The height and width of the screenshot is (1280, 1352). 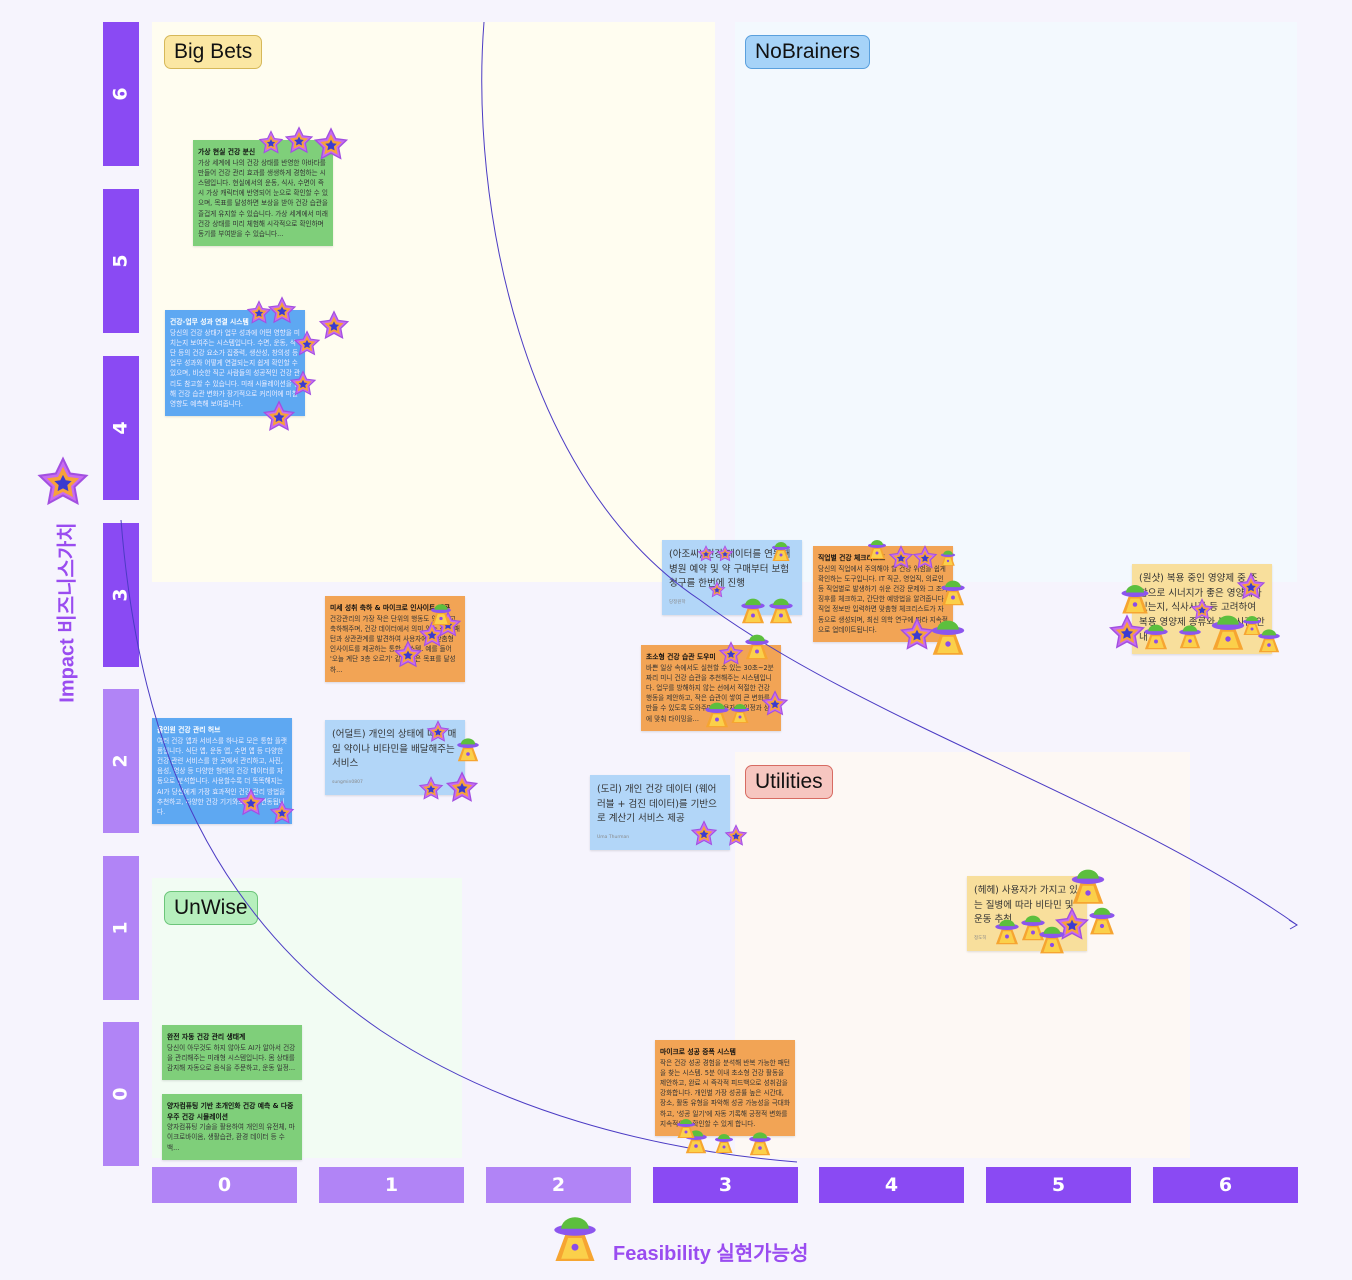 What do you see at coordinates (213, 52) in the screenshot?
I see `big-bets-label: Big Bets` at bounding box center [213, 52].